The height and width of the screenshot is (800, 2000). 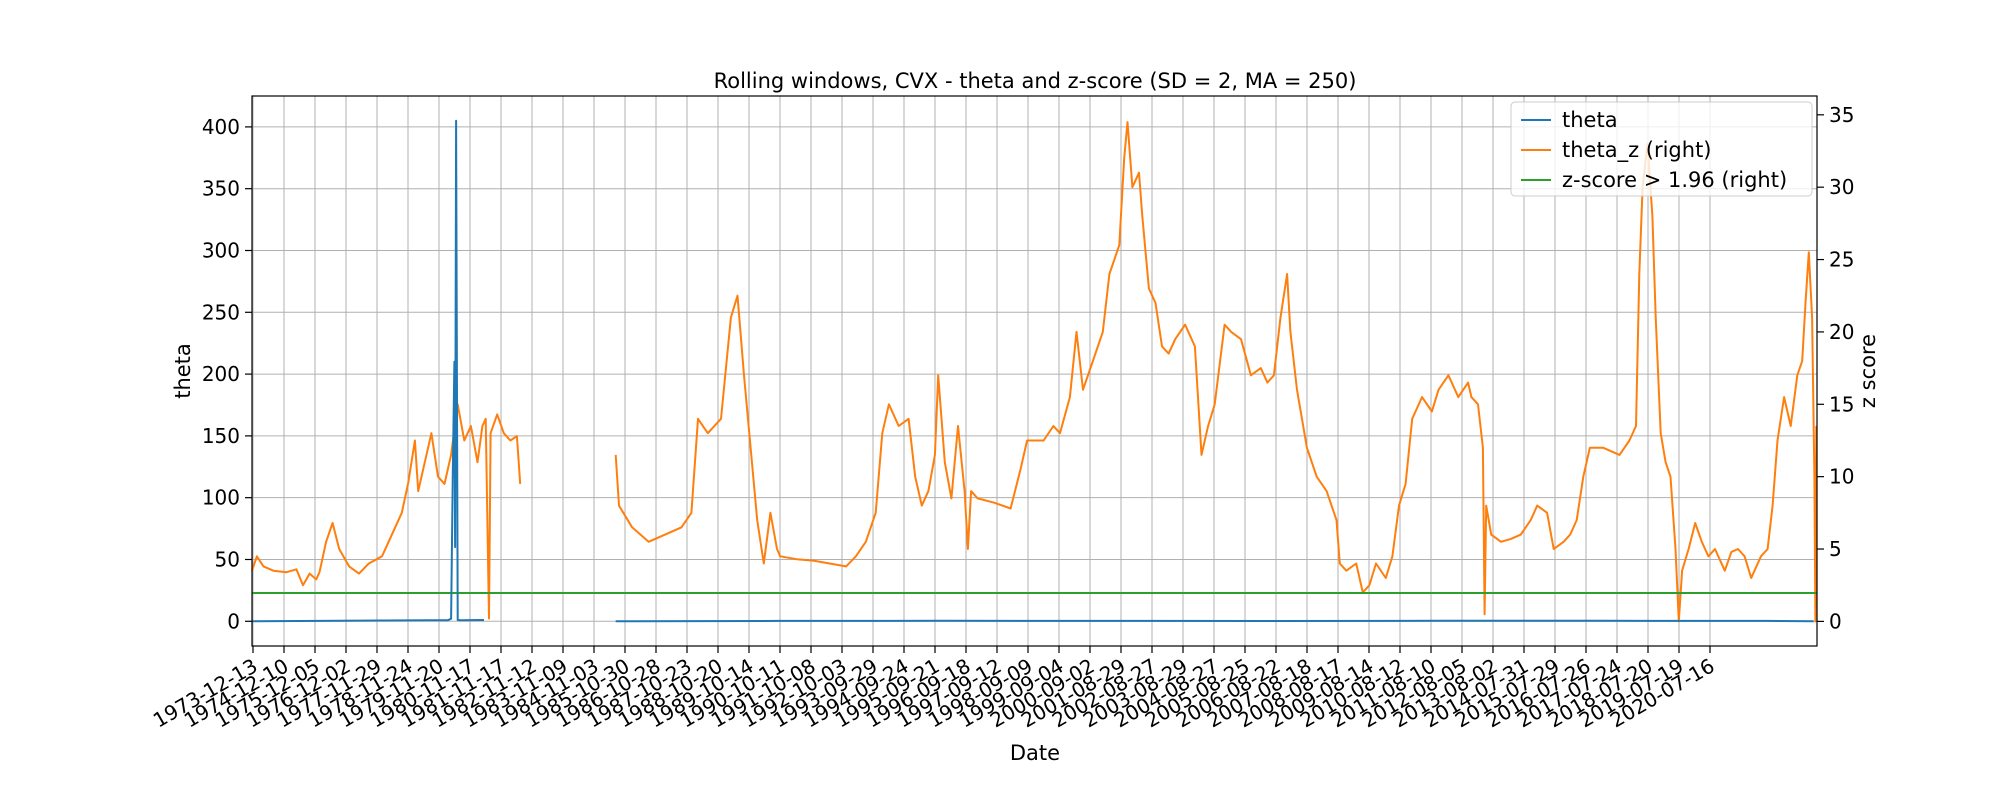 What do you see at coordinates (233, 621) in the screenshot?
I see `y-tick-label: 0` at bounding box center [233, 621].